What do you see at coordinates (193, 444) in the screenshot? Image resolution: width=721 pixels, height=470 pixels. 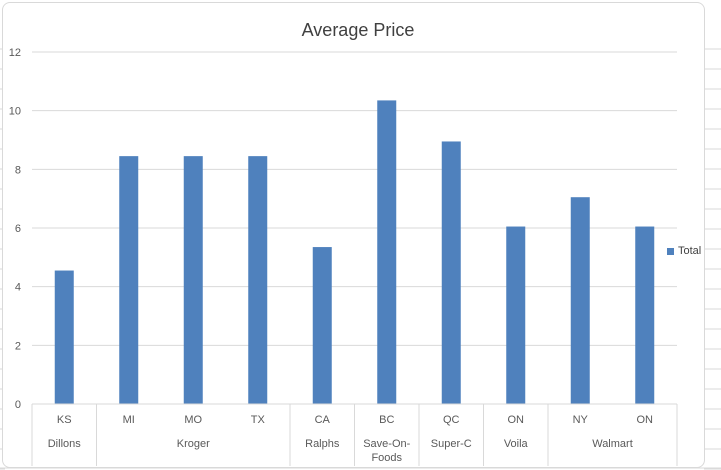 I see `x-group-label: Kroger` at bounding box center [193, 444].